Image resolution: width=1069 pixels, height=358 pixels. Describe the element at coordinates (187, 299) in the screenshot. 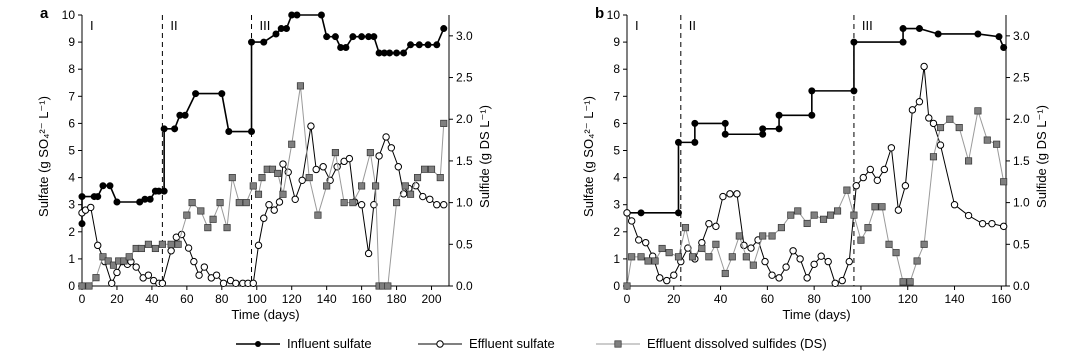

I see `x-tick-label: 60` at that location.